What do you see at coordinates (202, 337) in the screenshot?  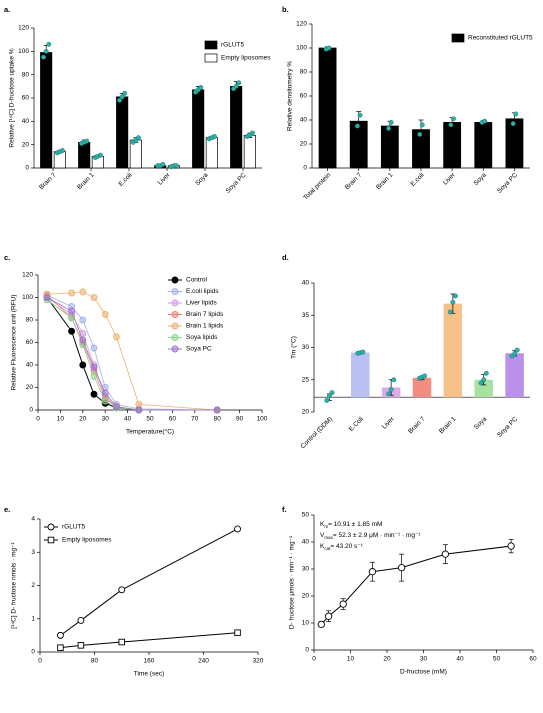 I see `legend-label: Soya lipids` at bounding box center [202, 337].